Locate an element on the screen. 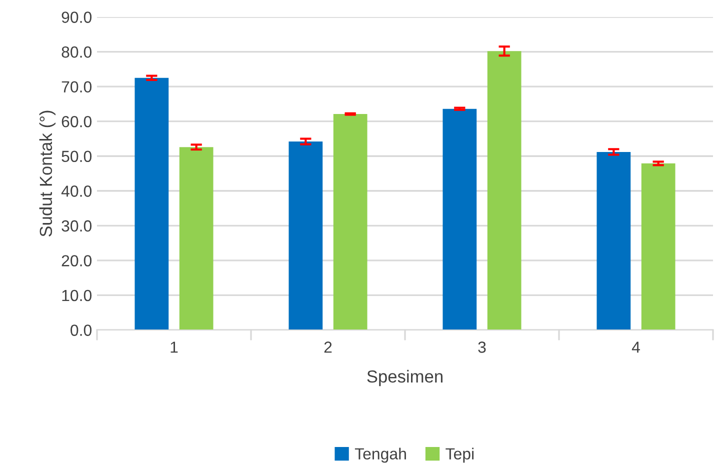  y-tick-label: 80.0 is located at coordinates (77, 52).